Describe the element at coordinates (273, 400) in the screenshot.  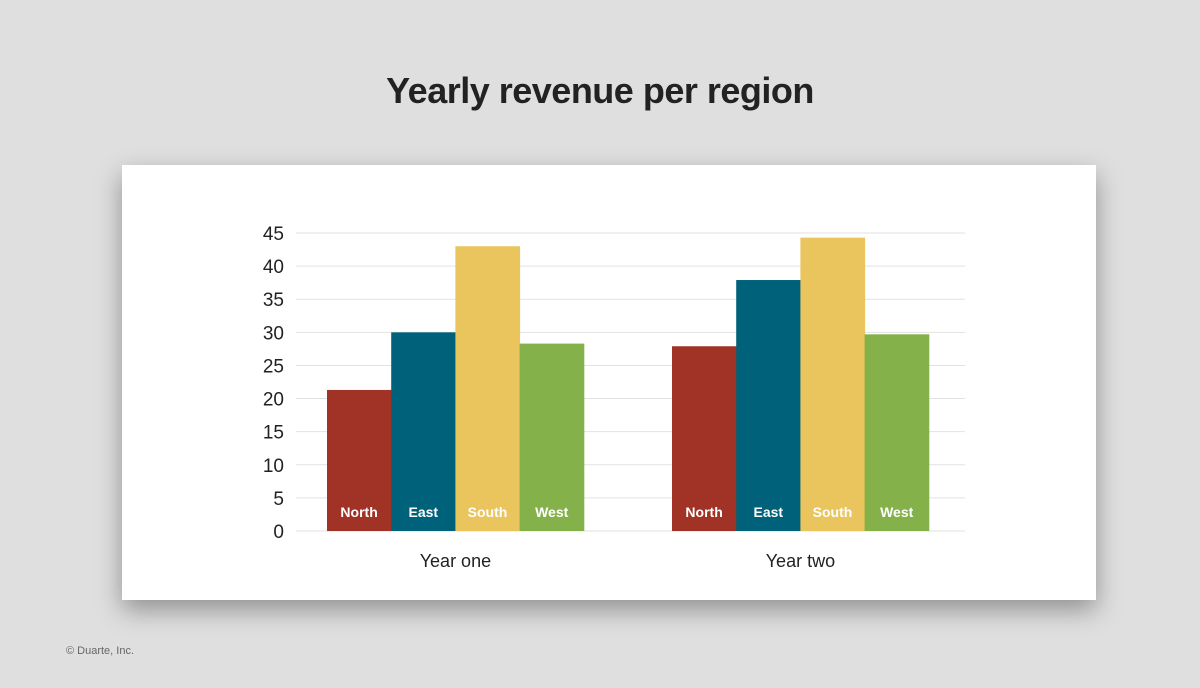
I see `y-tick-label: 20` at that location.